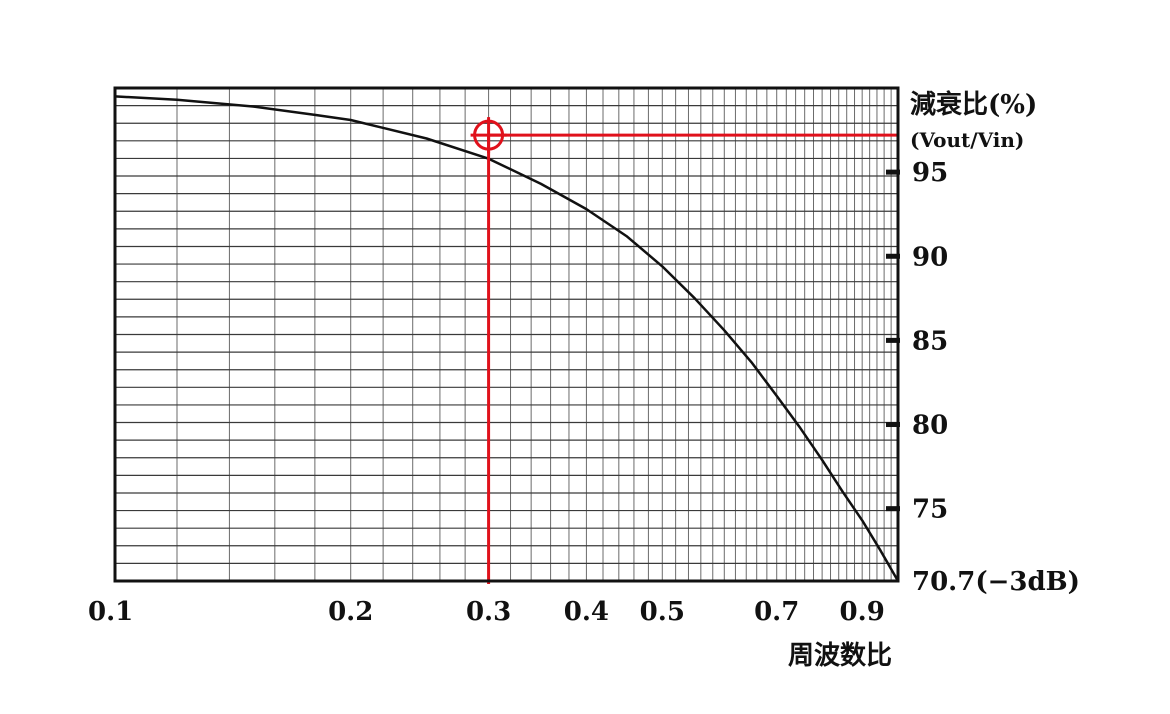 This screenshot has width=1170, height=714. I want to click on x-tick-label: 0.3, so click(488, 612).